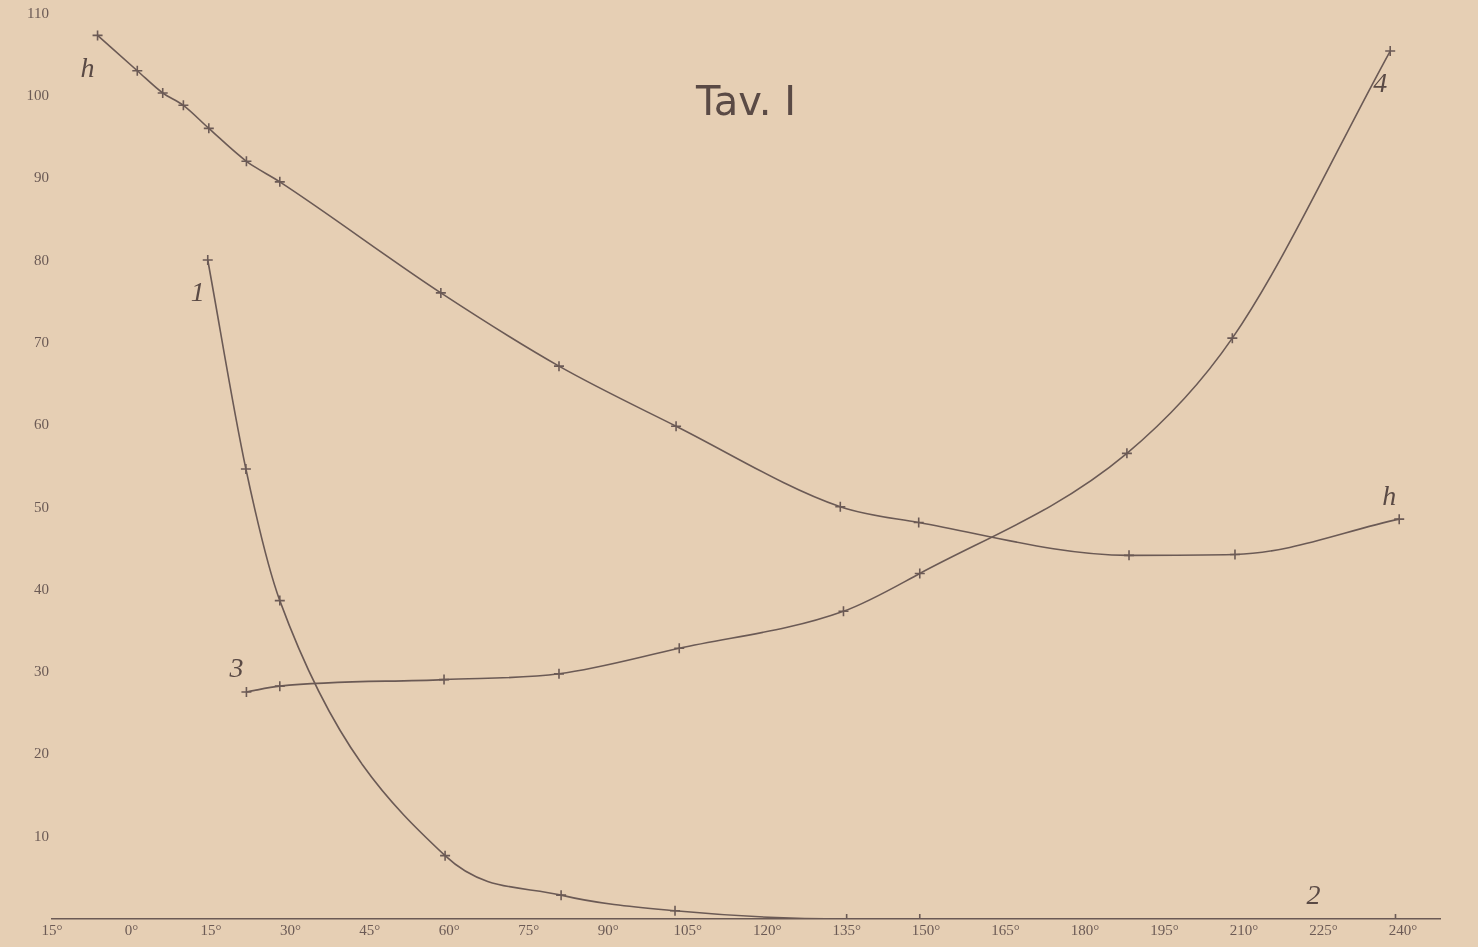  What do you see at coordinates (38, 12) in the screenshot?
I see `y-tick-label: 110` at bounding box center [38, 12].